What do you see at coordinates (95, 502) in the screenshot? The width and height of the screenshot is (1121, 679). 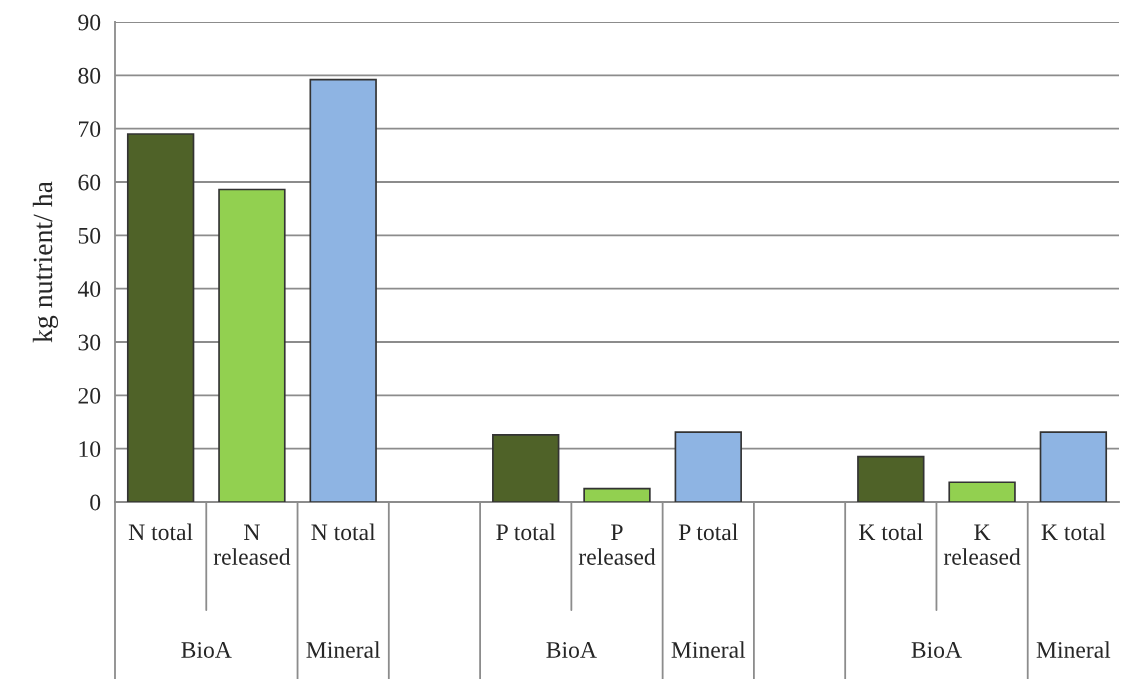 I see `y-tick-label: 0` at bounding box center [95, 502].